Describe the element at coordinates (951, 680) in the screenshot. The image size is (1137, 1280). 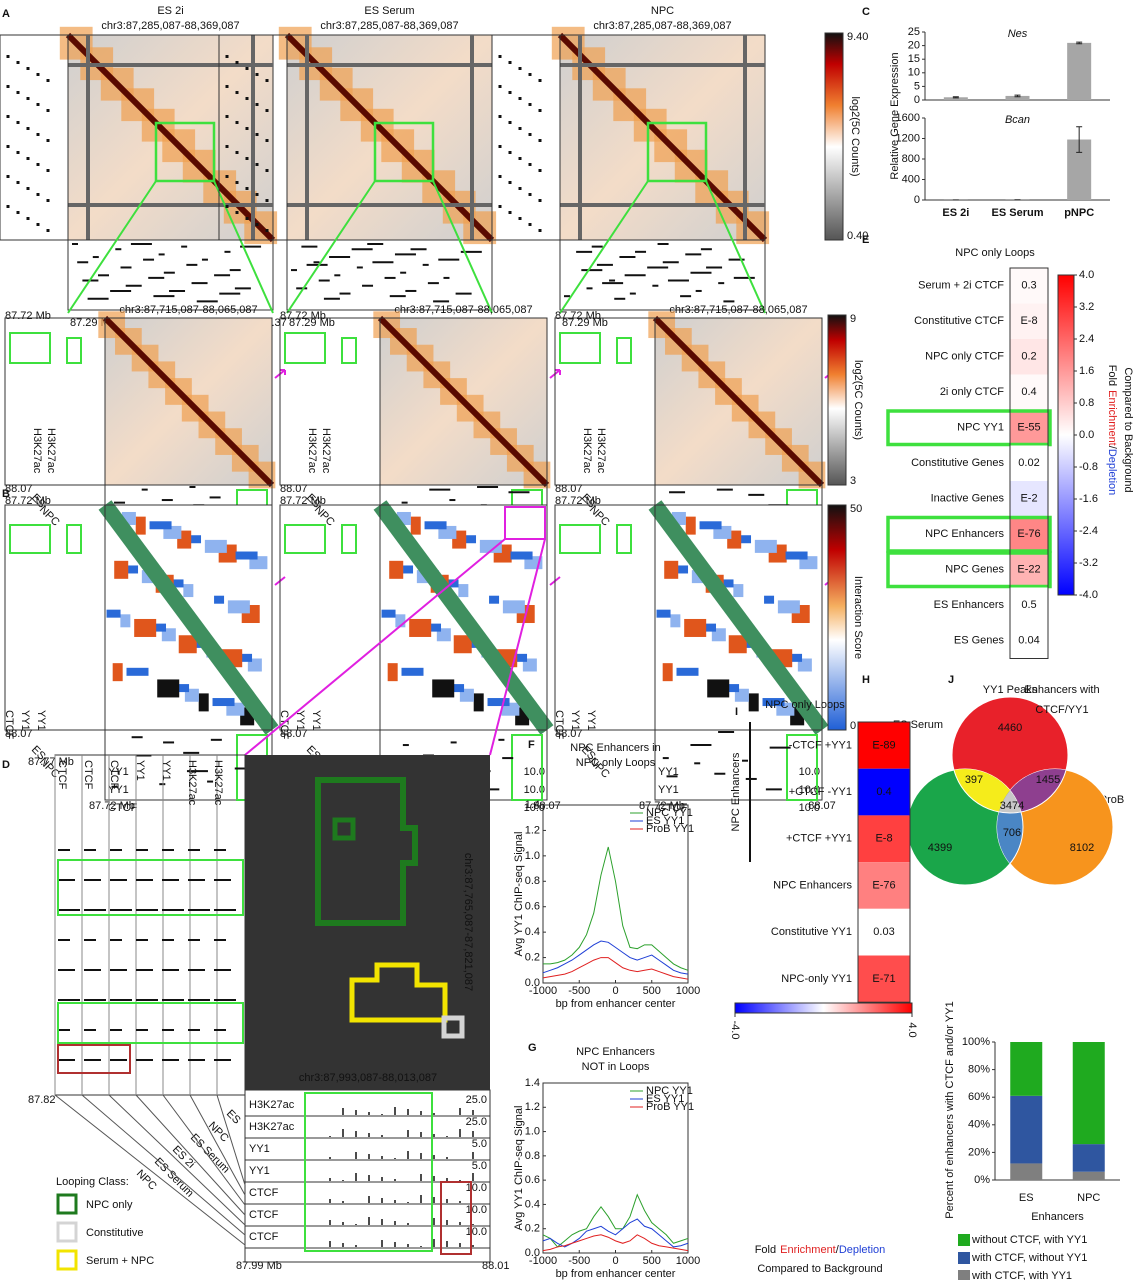
I see `panel-label: J` at that location.